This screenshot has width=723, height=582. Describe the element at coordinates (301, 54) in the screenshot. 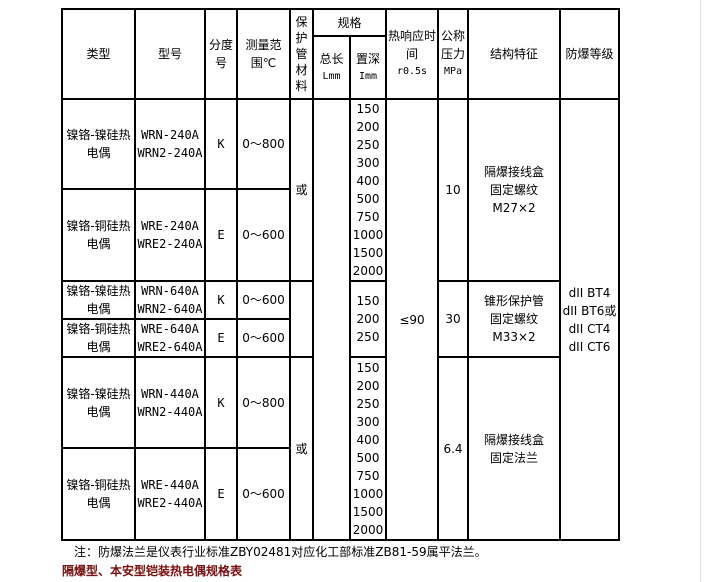

I see `header-tube-material: 保护管材料` at that location.